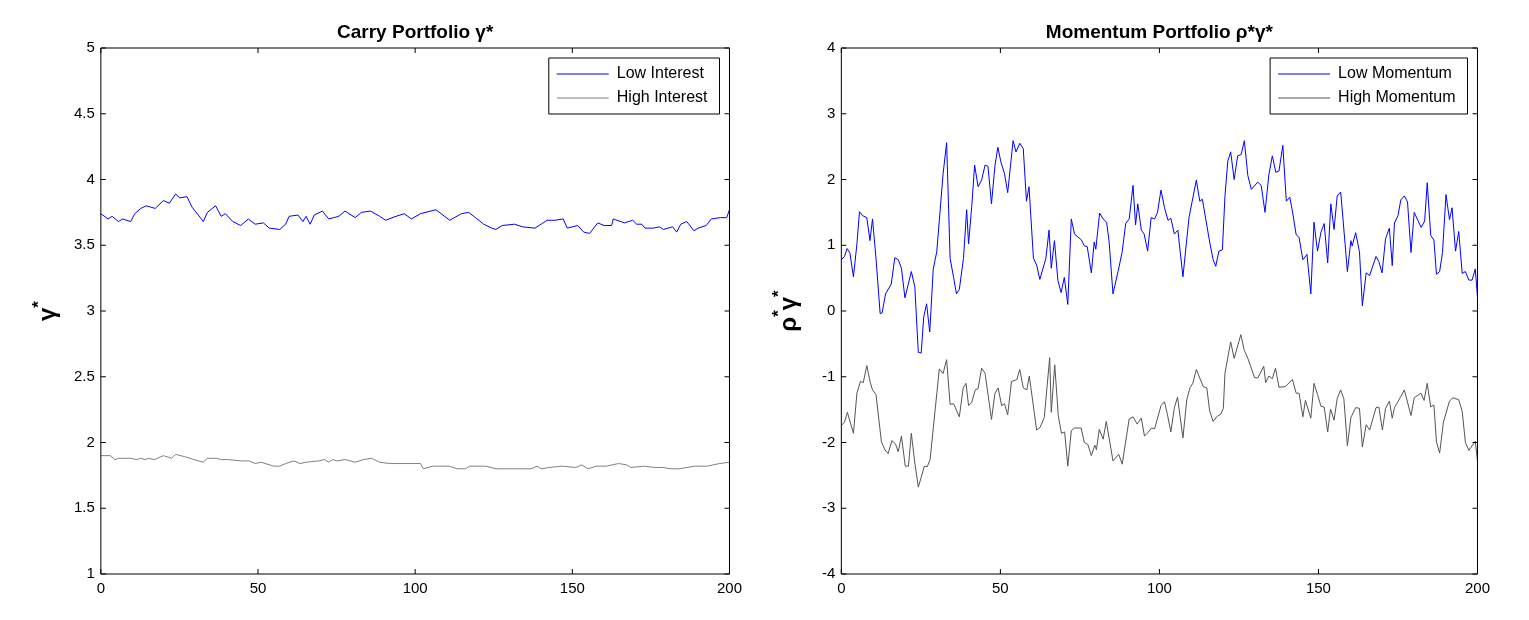  I want to click on y-tick-label: 2.5, so click(84, 375).